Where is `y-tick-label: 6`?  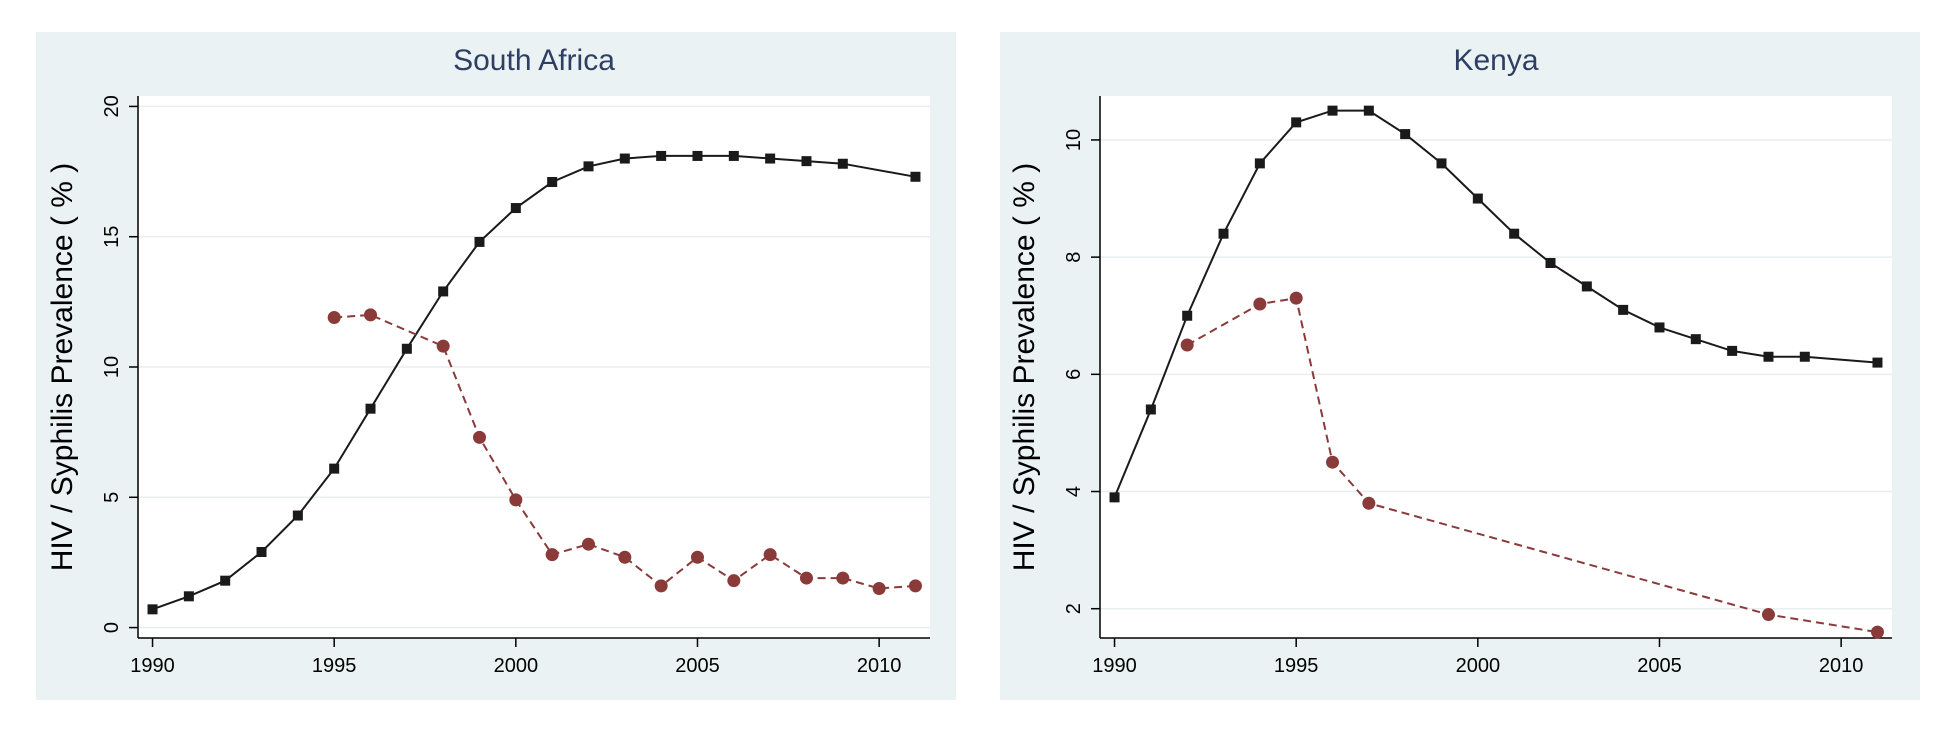 y-tick-label: 6 is located at coordinates (1074, 374).